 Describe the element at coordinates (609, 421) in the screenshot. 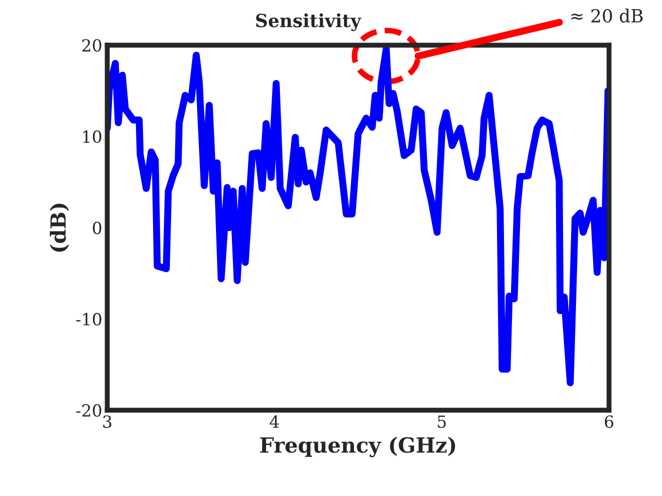

I see `x-tick-label: 6` at that location.